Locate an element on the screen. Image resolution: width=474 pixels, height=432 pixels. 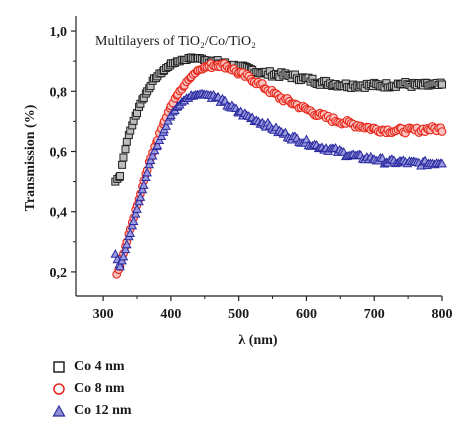
legend-label-co4: Co 4 nm is located at coordinates (99, 366).